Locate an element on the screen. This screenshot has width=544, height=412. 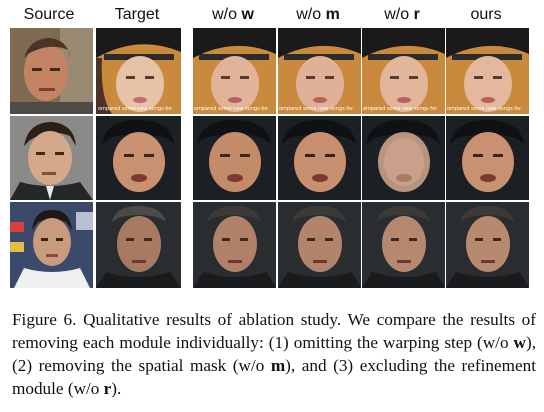
row1-wo-m-image: ompared some new songs for is located at coordinates (319, 71).